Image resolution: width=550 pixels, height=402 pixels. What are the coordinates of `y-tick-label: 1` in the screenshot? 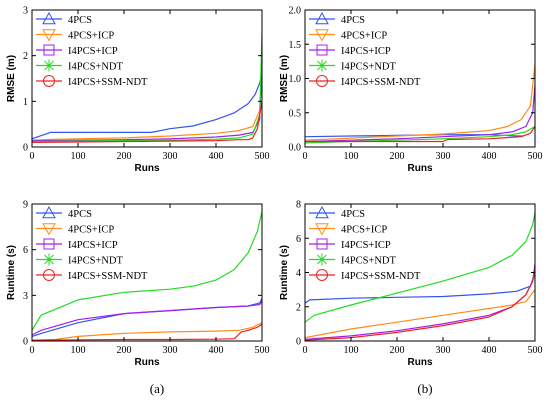 It's located at (25, 102).